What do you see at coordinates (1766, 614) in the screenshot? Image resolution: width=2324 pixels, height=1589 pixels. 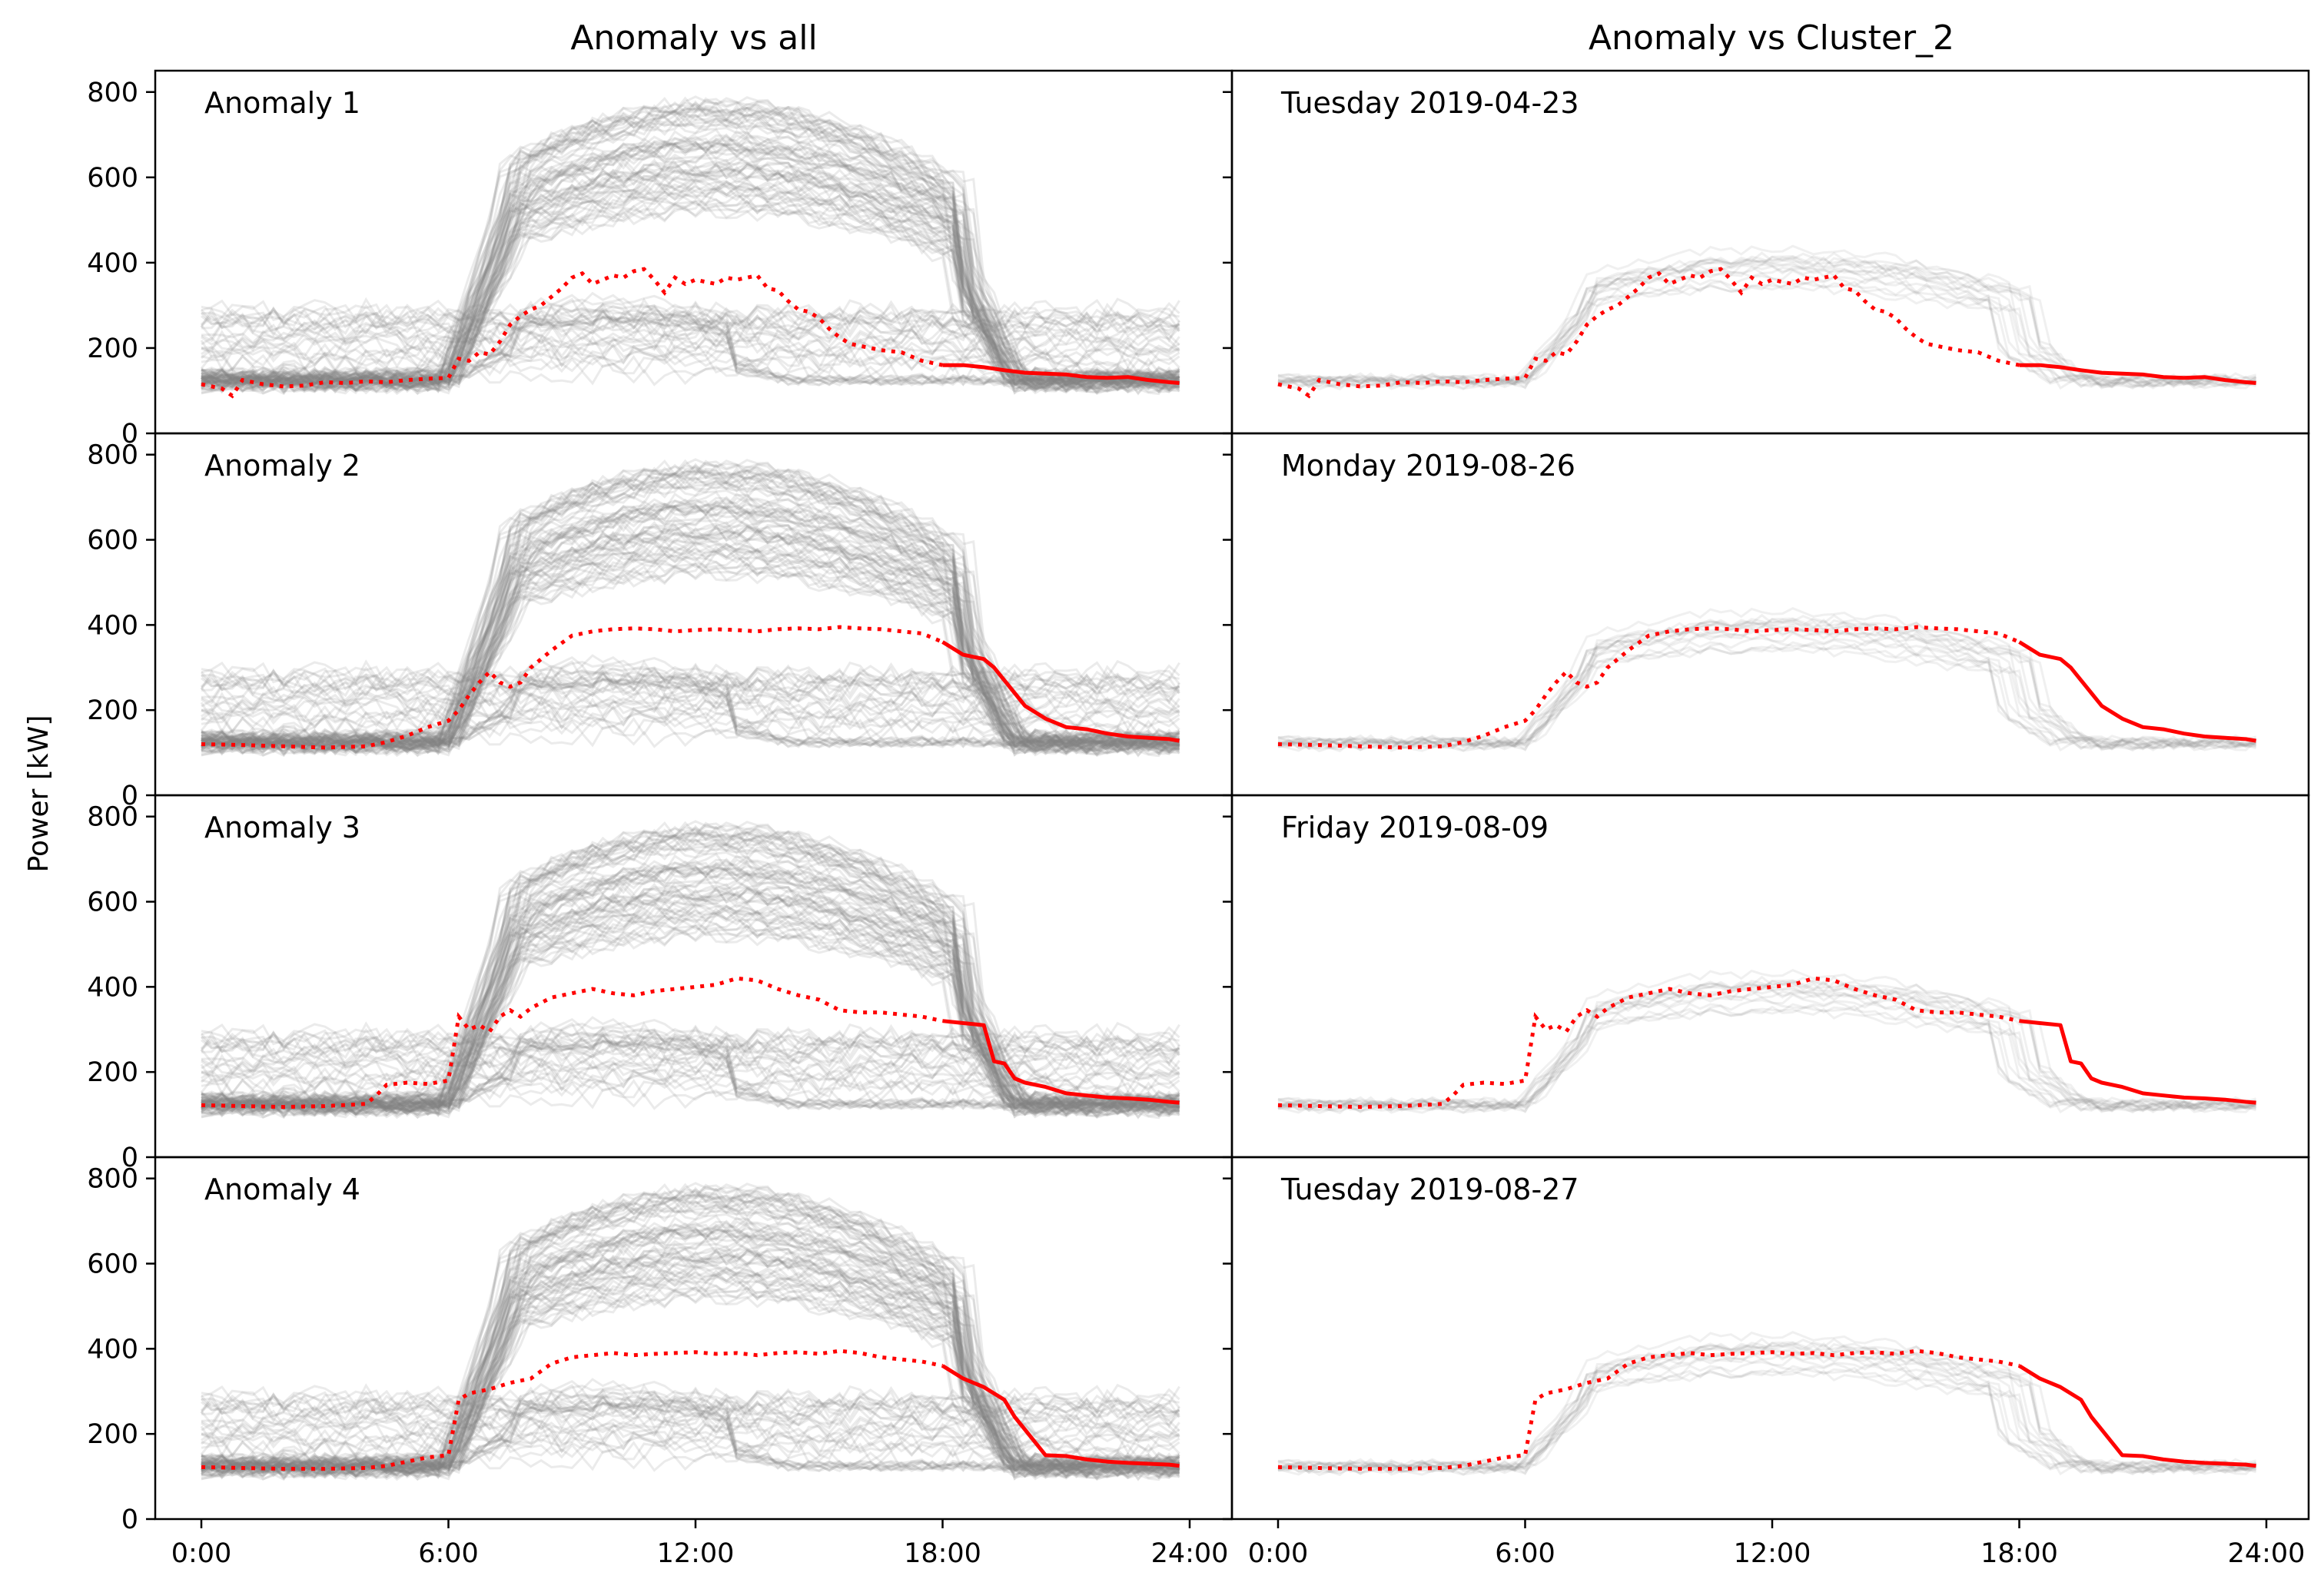 I see `panel-4: Monday 2019-08-26` at bounding box center [1766, 614].